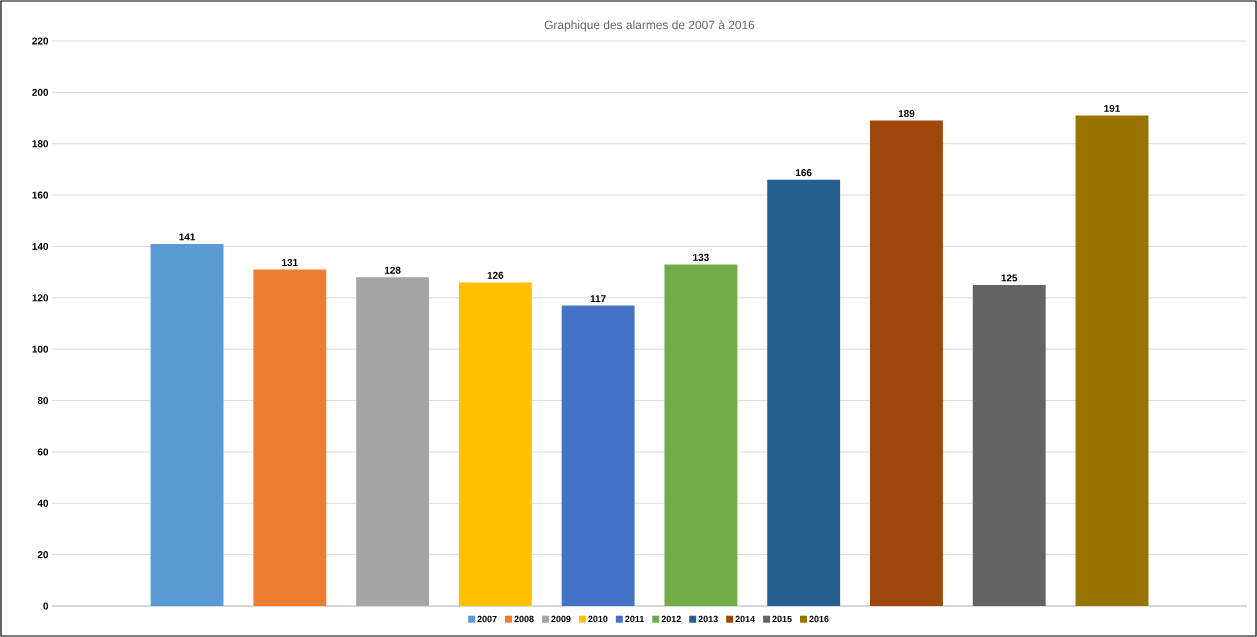 This screenshot has width=1257, height=637. What do you see at coordinates (782, 619) in the screenshot?
I see `legend-label: 2015` at bounding box center [782, 619].